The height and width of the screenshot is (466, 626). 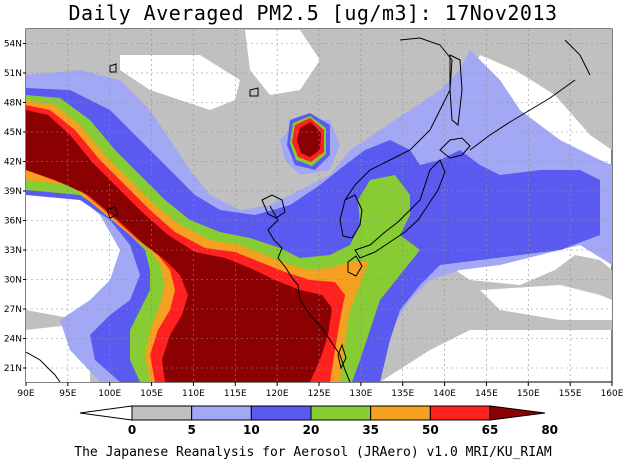 What do you see at coordinates (193, 394) in the screenshot?
I see `lon-label: 110E` at bounding box center [193, 394].